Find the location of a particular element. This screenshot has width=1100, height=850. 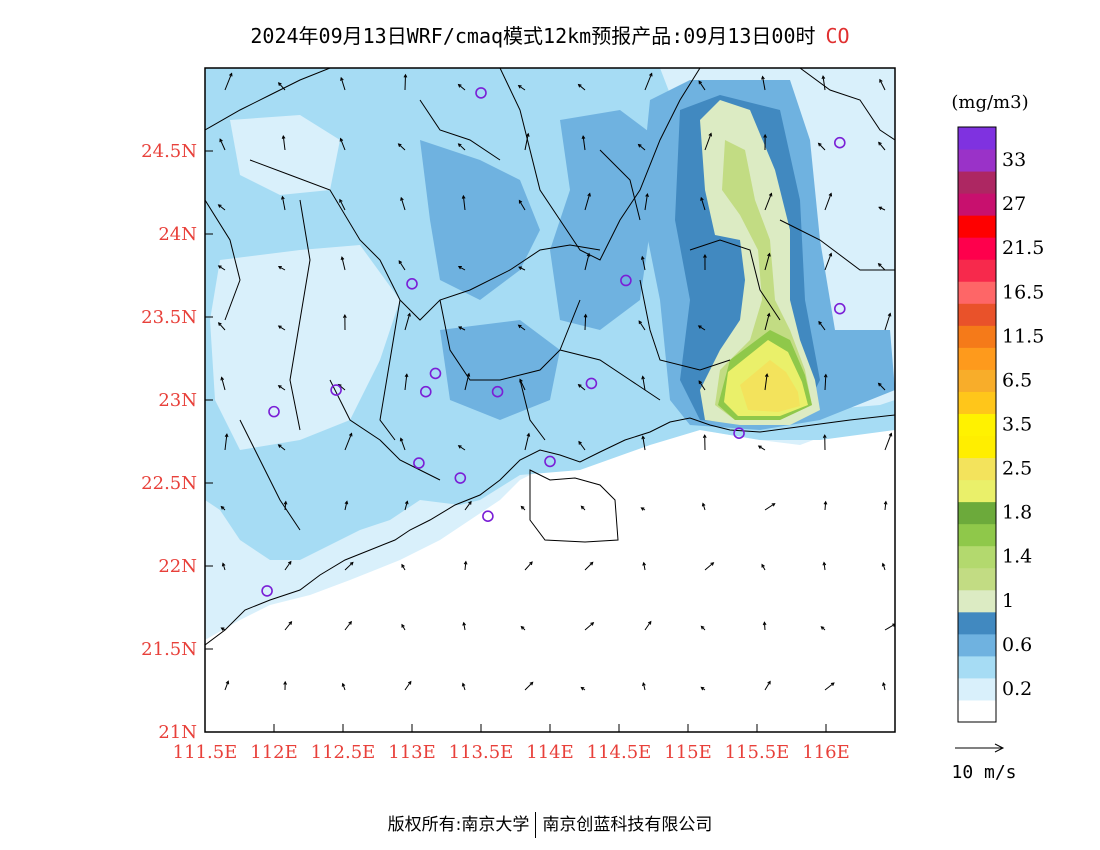

y-tick-label: 21.5N is located at coordinates (169, 649).